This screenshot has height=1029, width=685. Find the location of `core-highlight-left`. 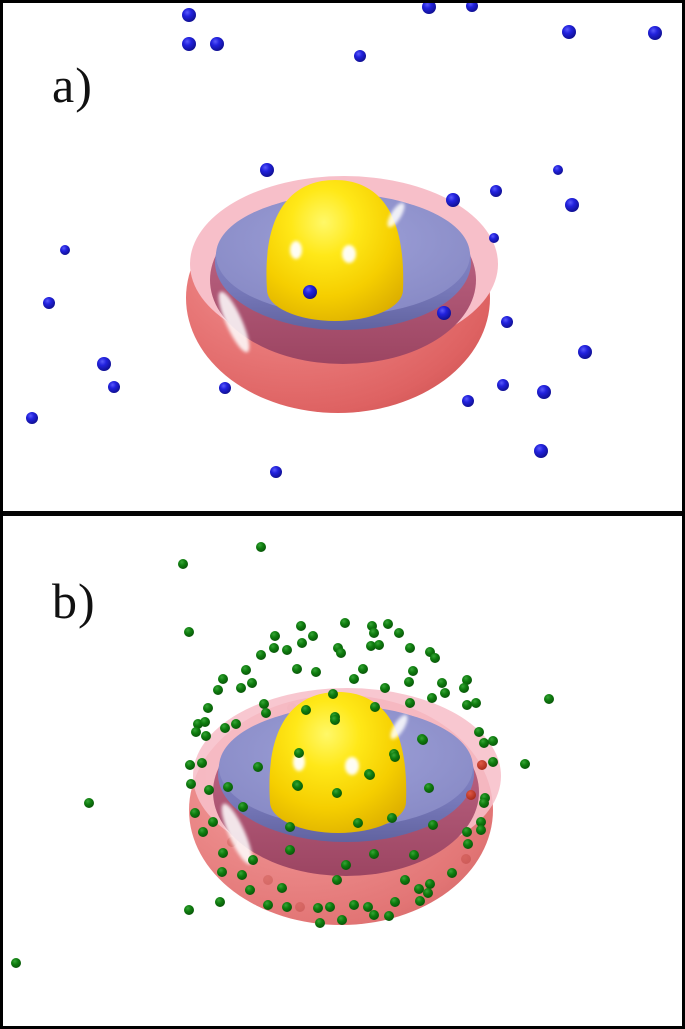

core-highlight-left is located at coordinates (299, 762).